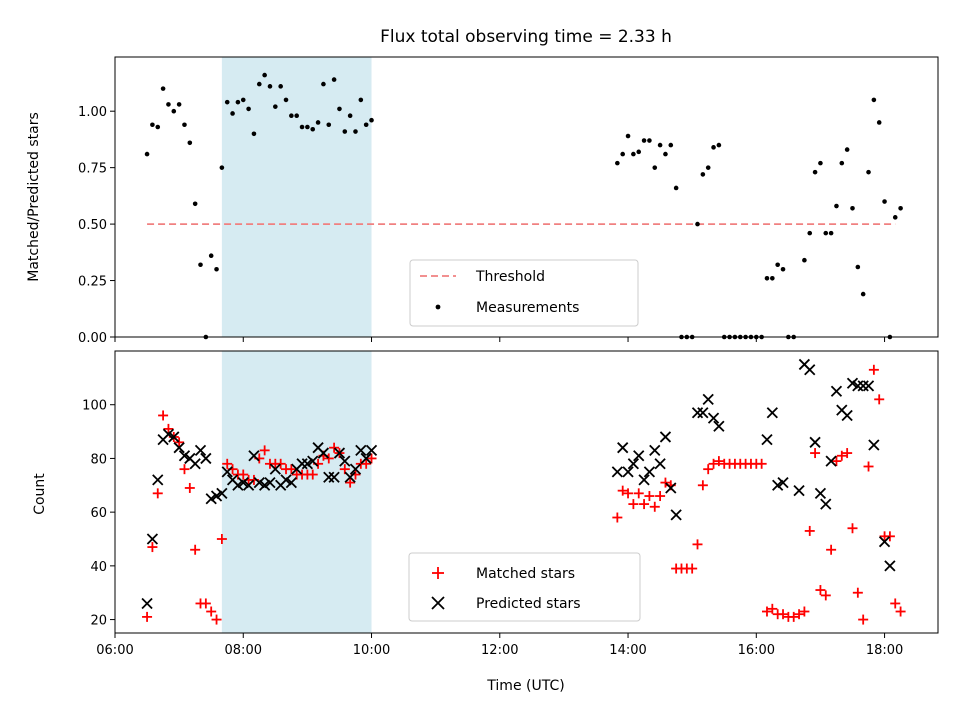  I want to click on x-tick-label: 10:00, so click(371, 650).